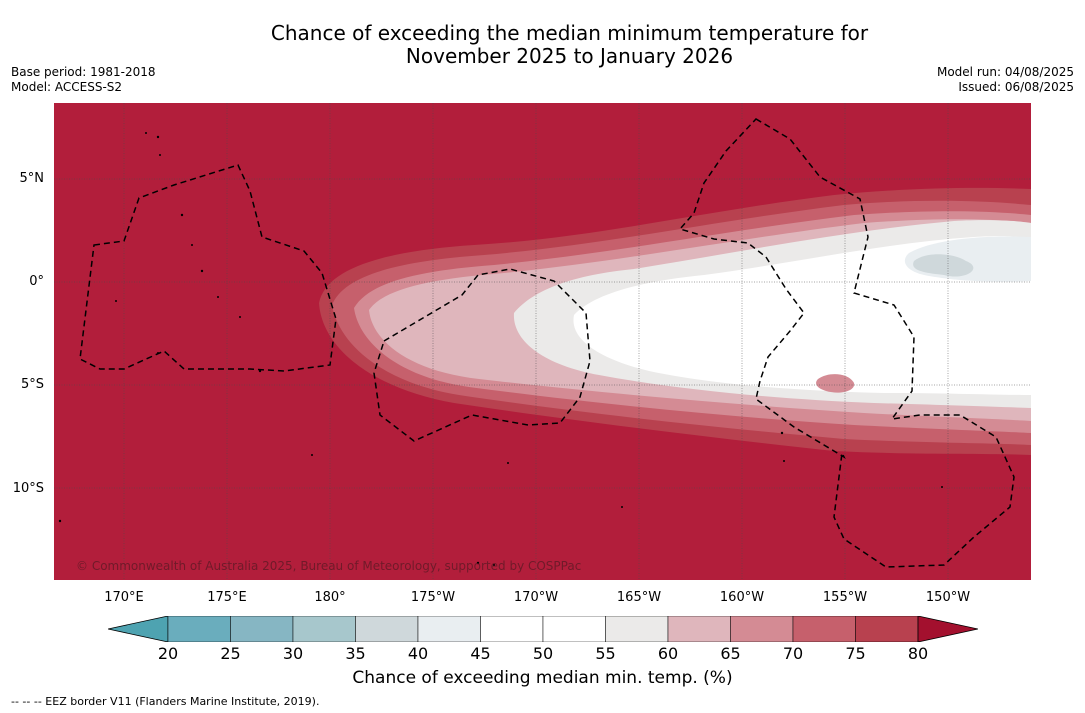 The image size is (1085, 713). I want to click on colorbar-tick-label: 20, so click(168, 653).